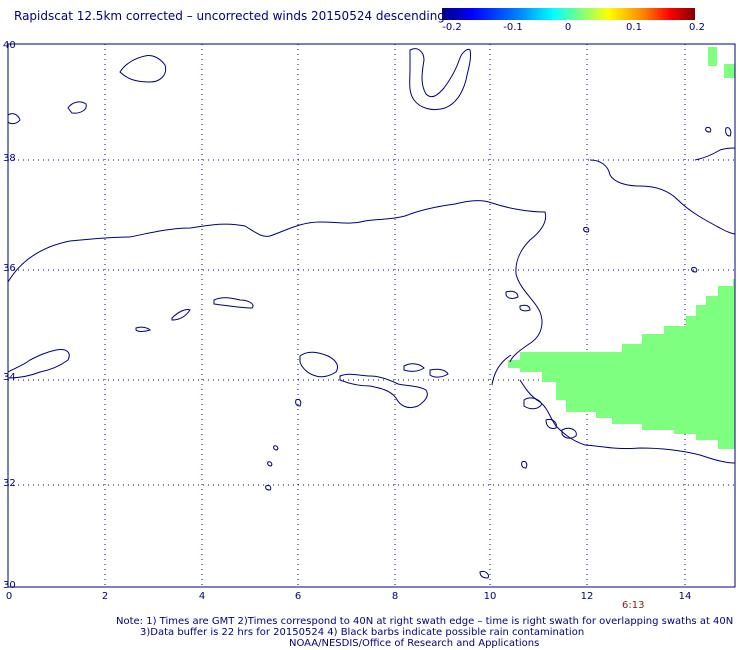  Describe the element at coordinates (513, 27) in the screenshot. I see `colorbar-tick: -0.1` at that location.